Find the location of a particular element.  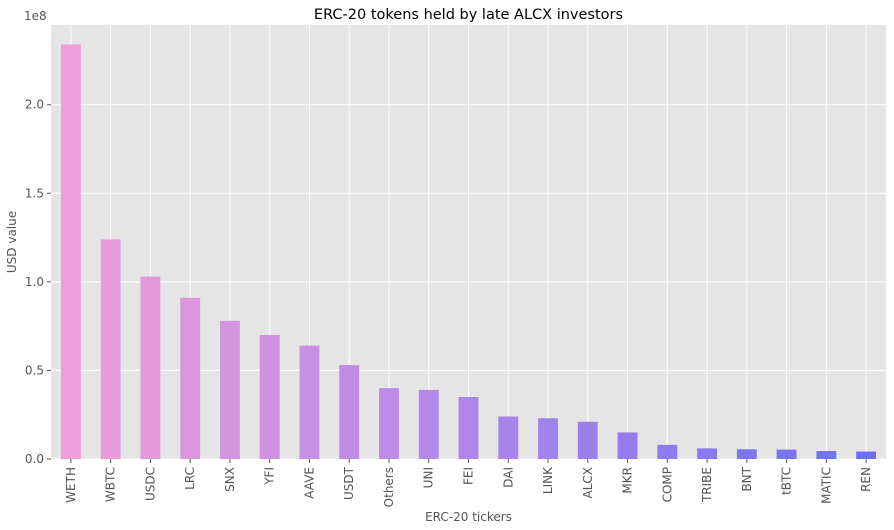

bar-link is located at coordinates (548, 438).